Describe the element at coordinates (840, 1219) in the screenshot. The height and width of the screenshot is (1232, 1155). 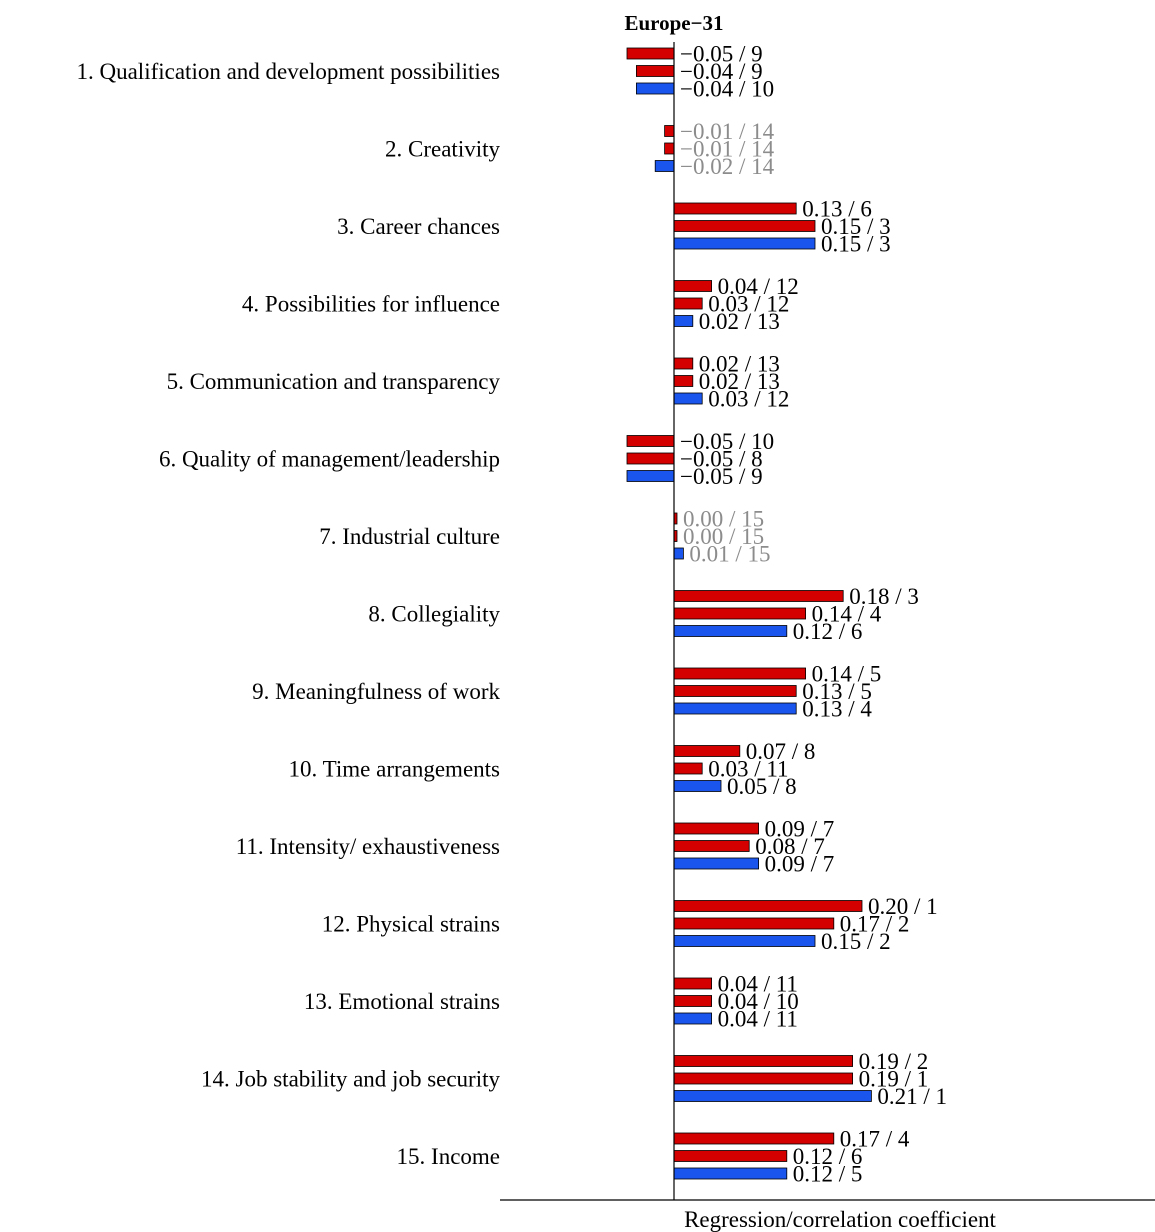
I see `x-axis-label: Regression/correlation coefficient` at that location.